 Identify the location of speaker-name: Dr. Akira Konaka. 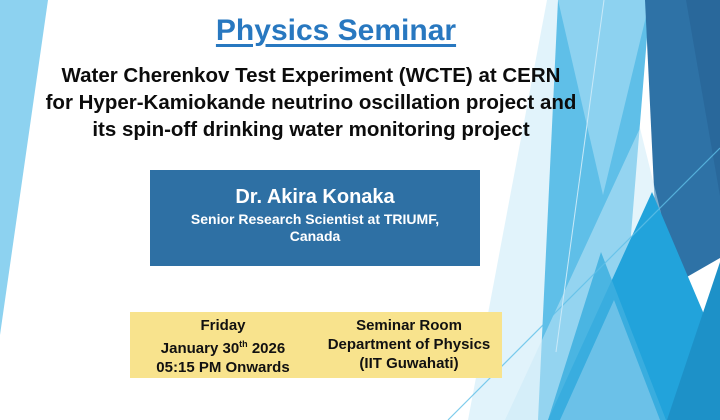
(315, 197).